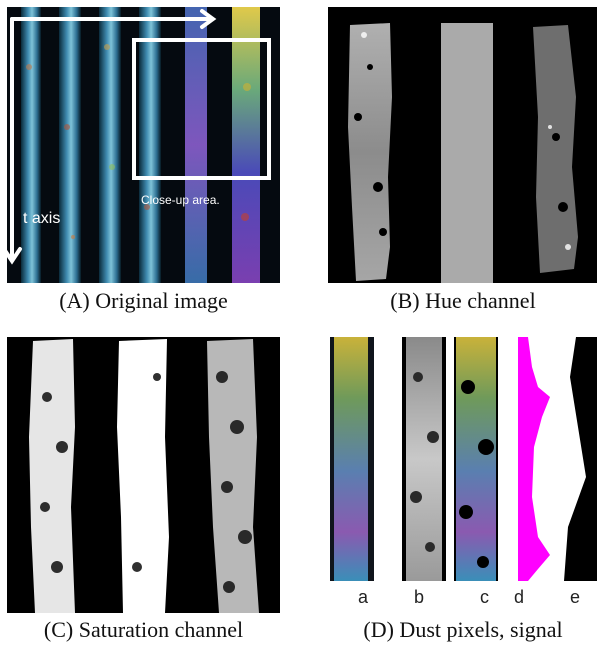  I want to click on close-up-label: Close-up area., so click(180, 200).